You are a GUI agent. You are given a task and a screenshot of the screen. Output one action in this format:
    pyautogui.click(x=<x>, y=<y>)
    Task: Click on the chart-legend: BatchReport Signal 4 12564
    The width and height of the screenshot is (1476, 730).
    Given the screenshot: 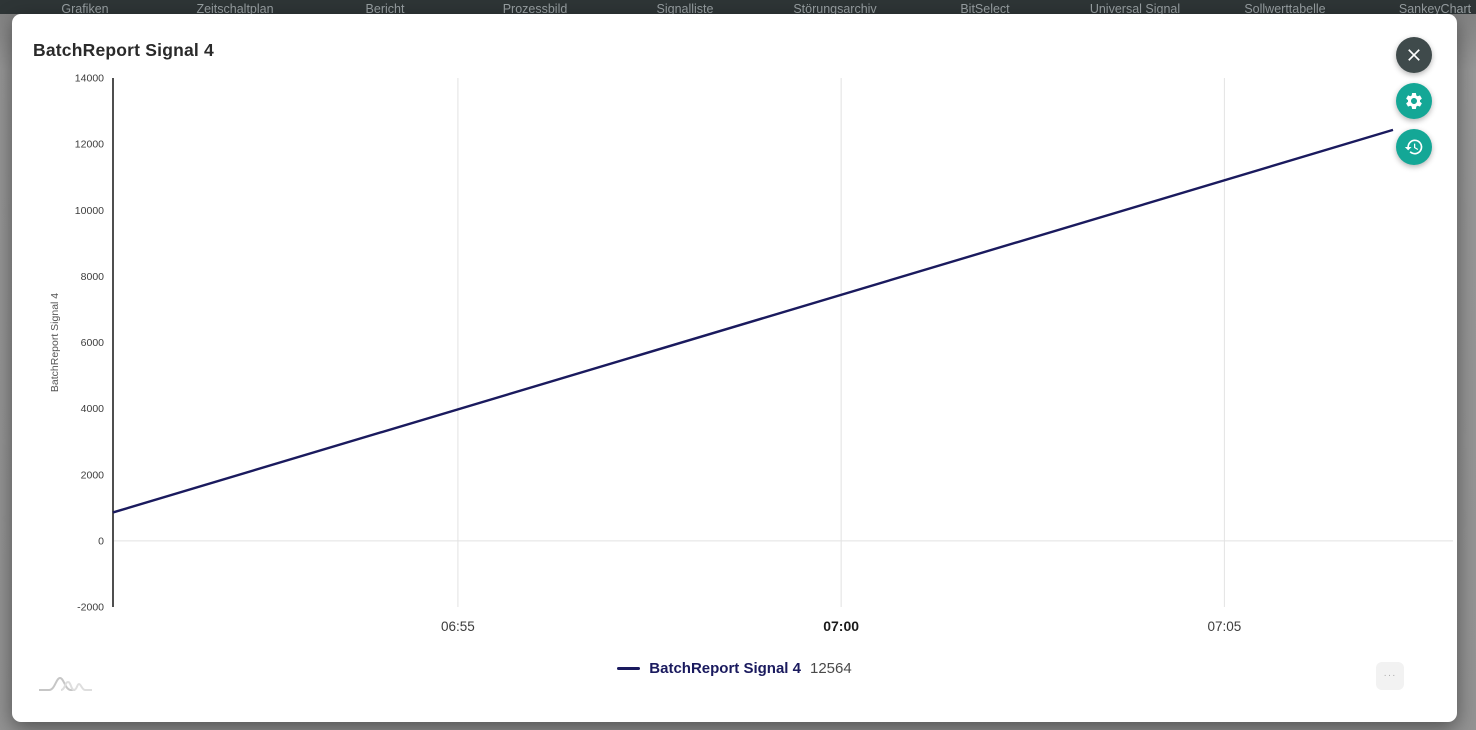 What is the action you would take?
    pyautogui.click(x=734, y=668)
    